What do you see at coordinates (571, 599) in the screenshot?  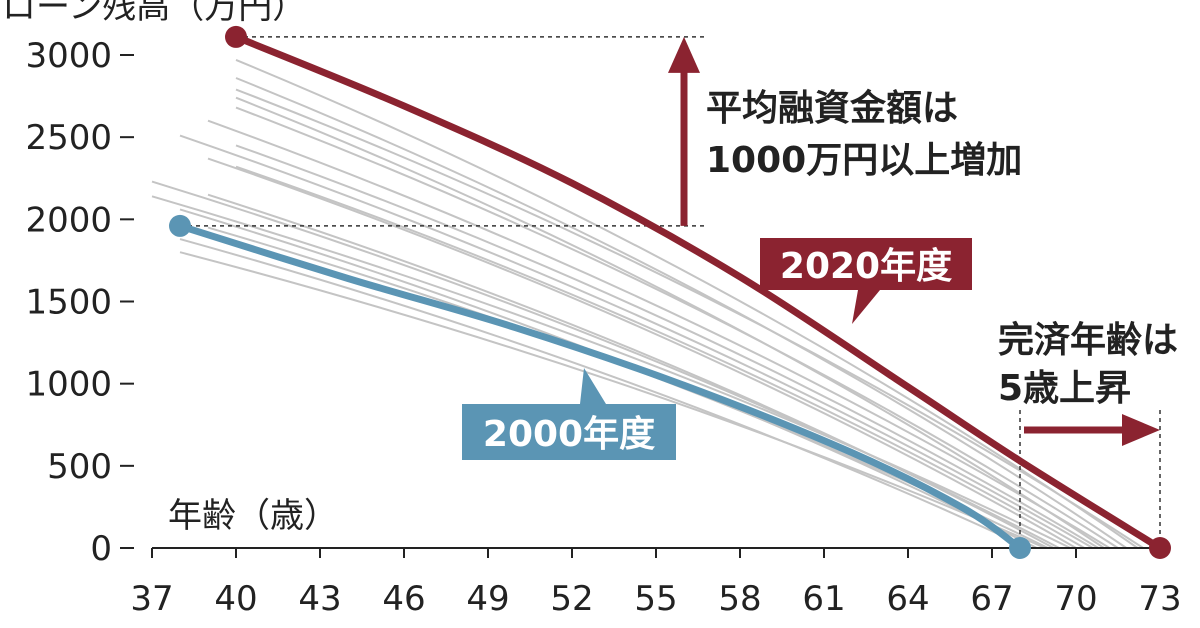 I see `x-tick-label: 52` at bounding box center [571, 599].